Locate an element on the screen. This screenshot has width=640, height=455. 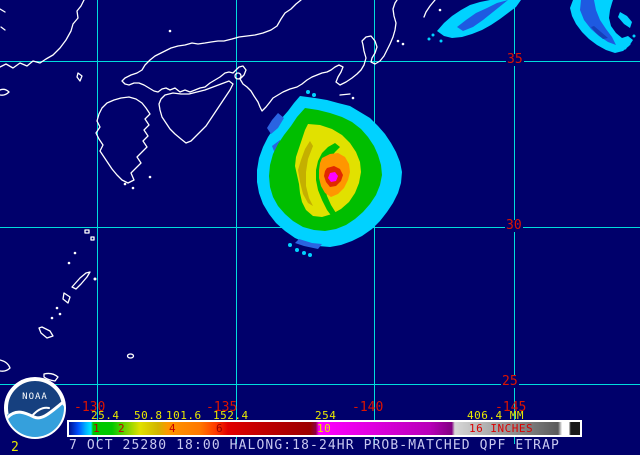
northeast-precip-streaks is located at coordinates (531, 26).